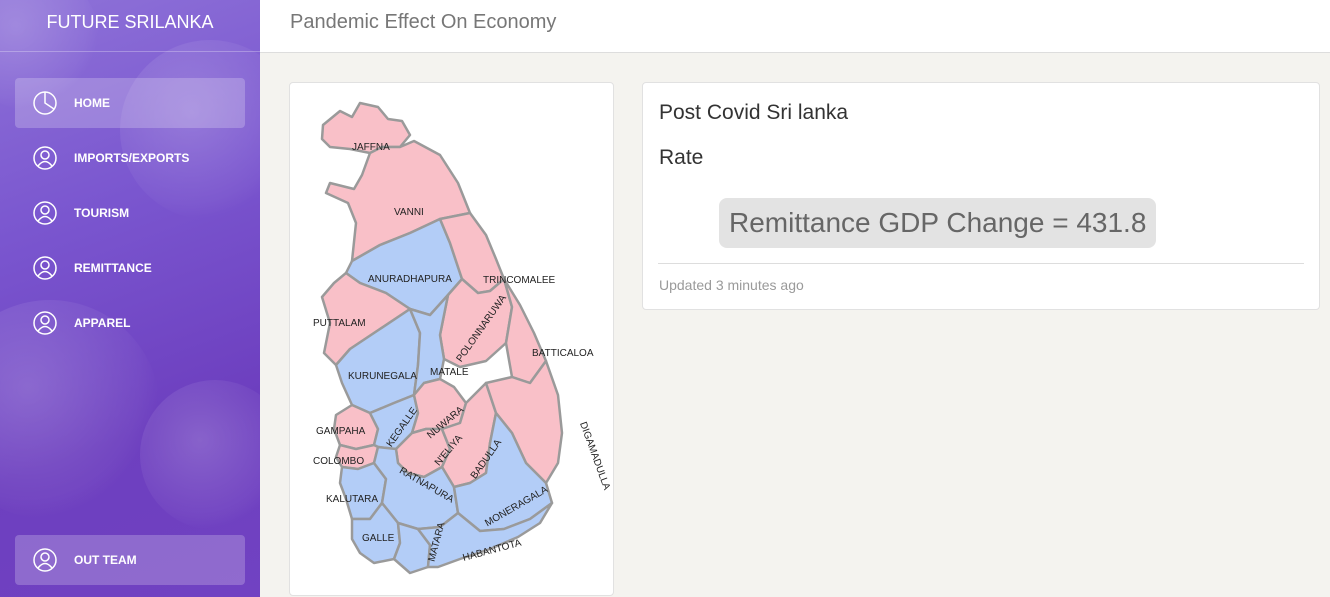 This screenshot has width=1330, height=597. I want to click on map-label: JAFFNA, so click(371, 147).